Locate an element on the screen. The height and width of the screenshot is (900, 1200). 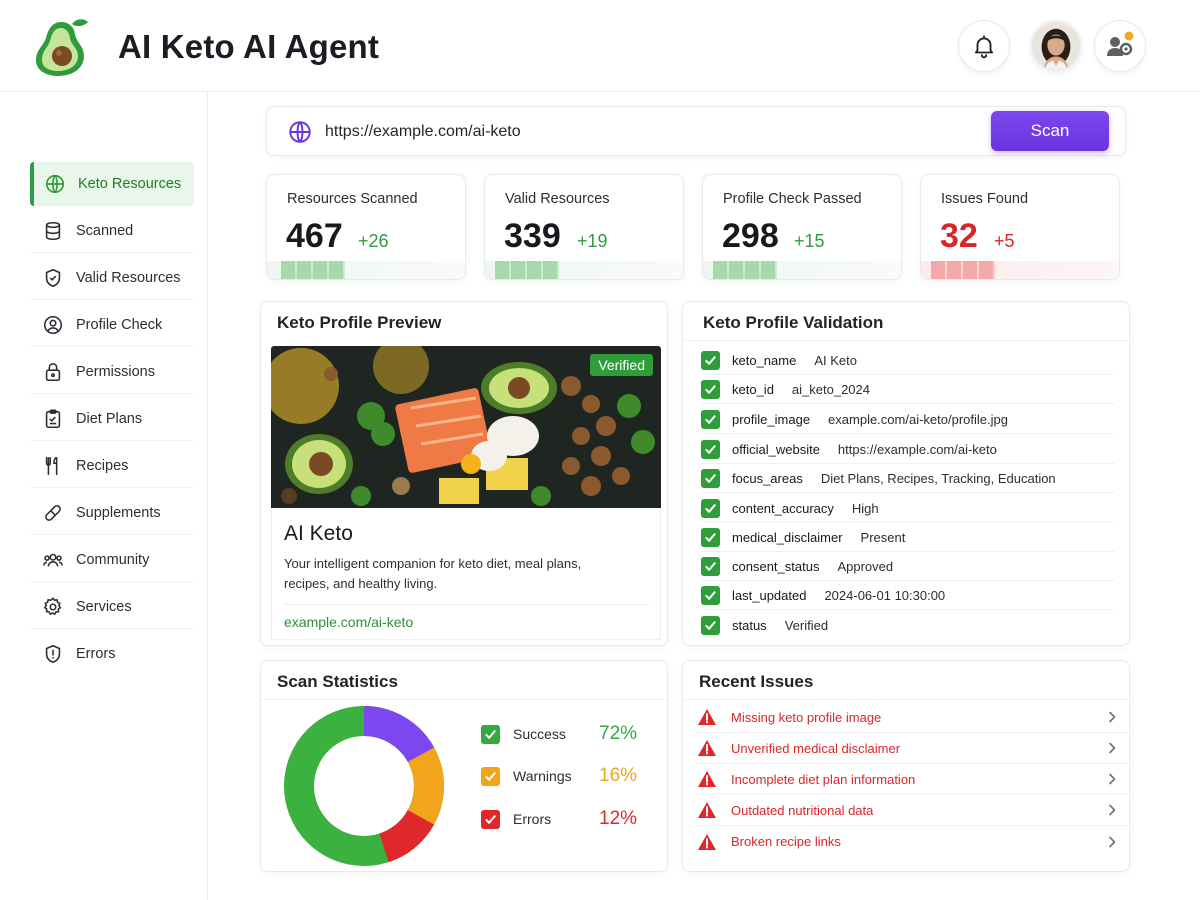
validation-value: Verified is located at coordinates (806, 625).